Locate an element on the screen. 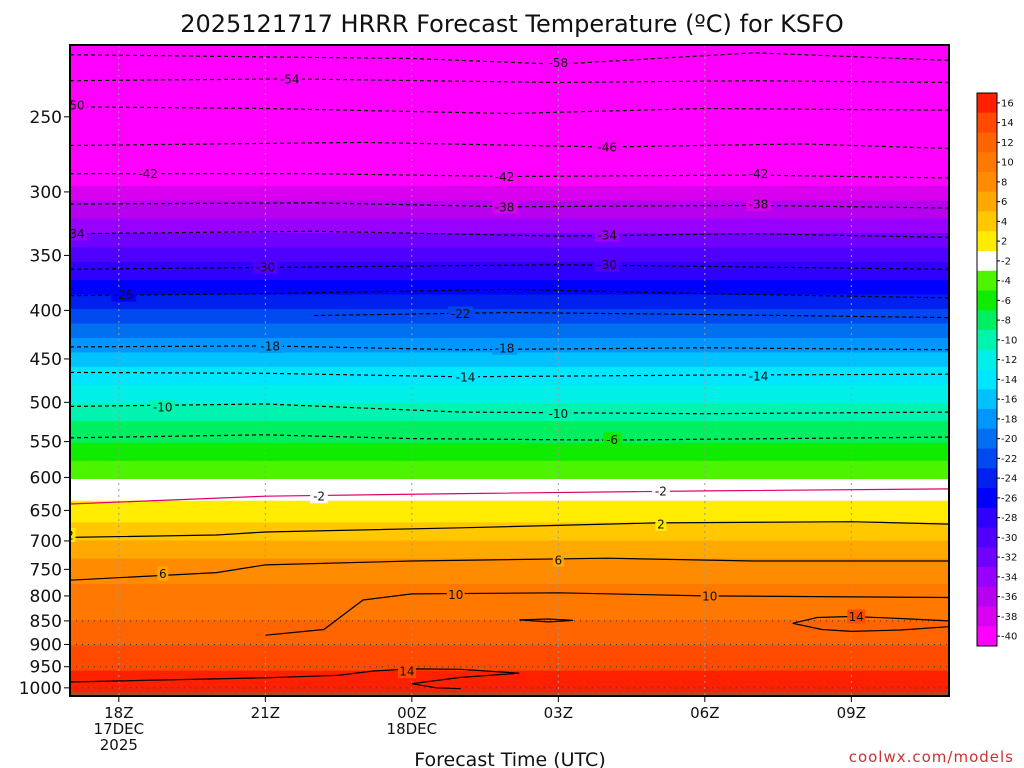 The image size is (1024, 768). y-tick-label: 450 is located at coordinates (46, 360).